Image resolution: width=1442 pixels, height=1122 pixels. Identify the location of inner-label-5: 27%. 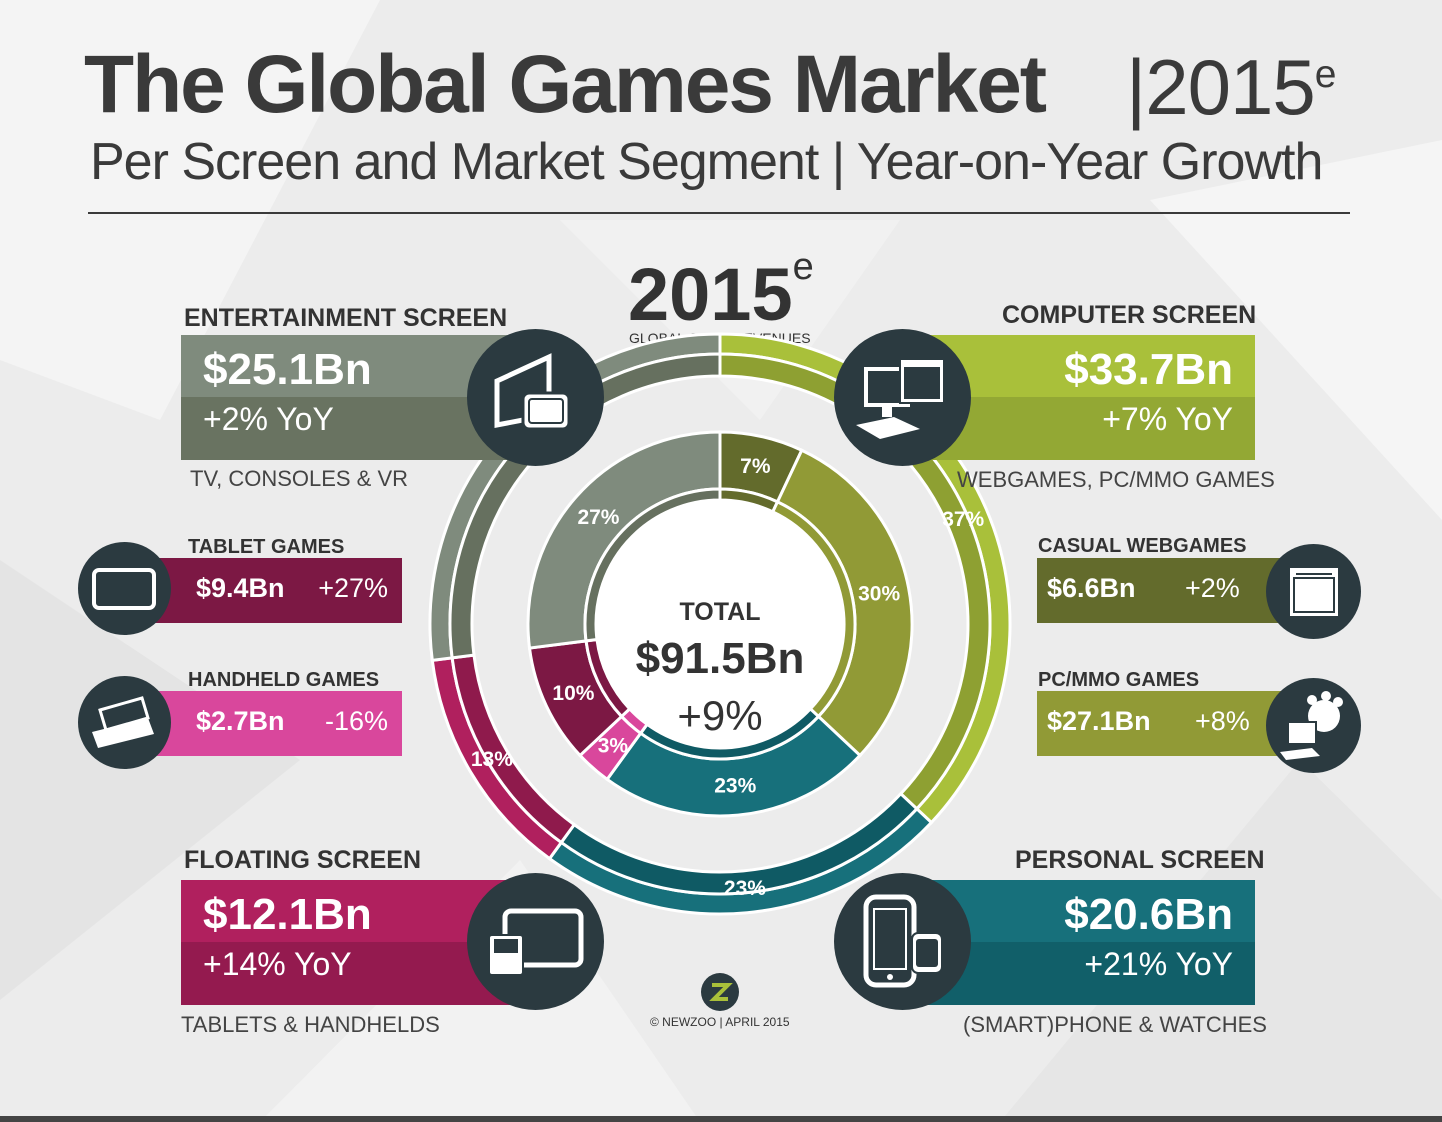
(598, 517).